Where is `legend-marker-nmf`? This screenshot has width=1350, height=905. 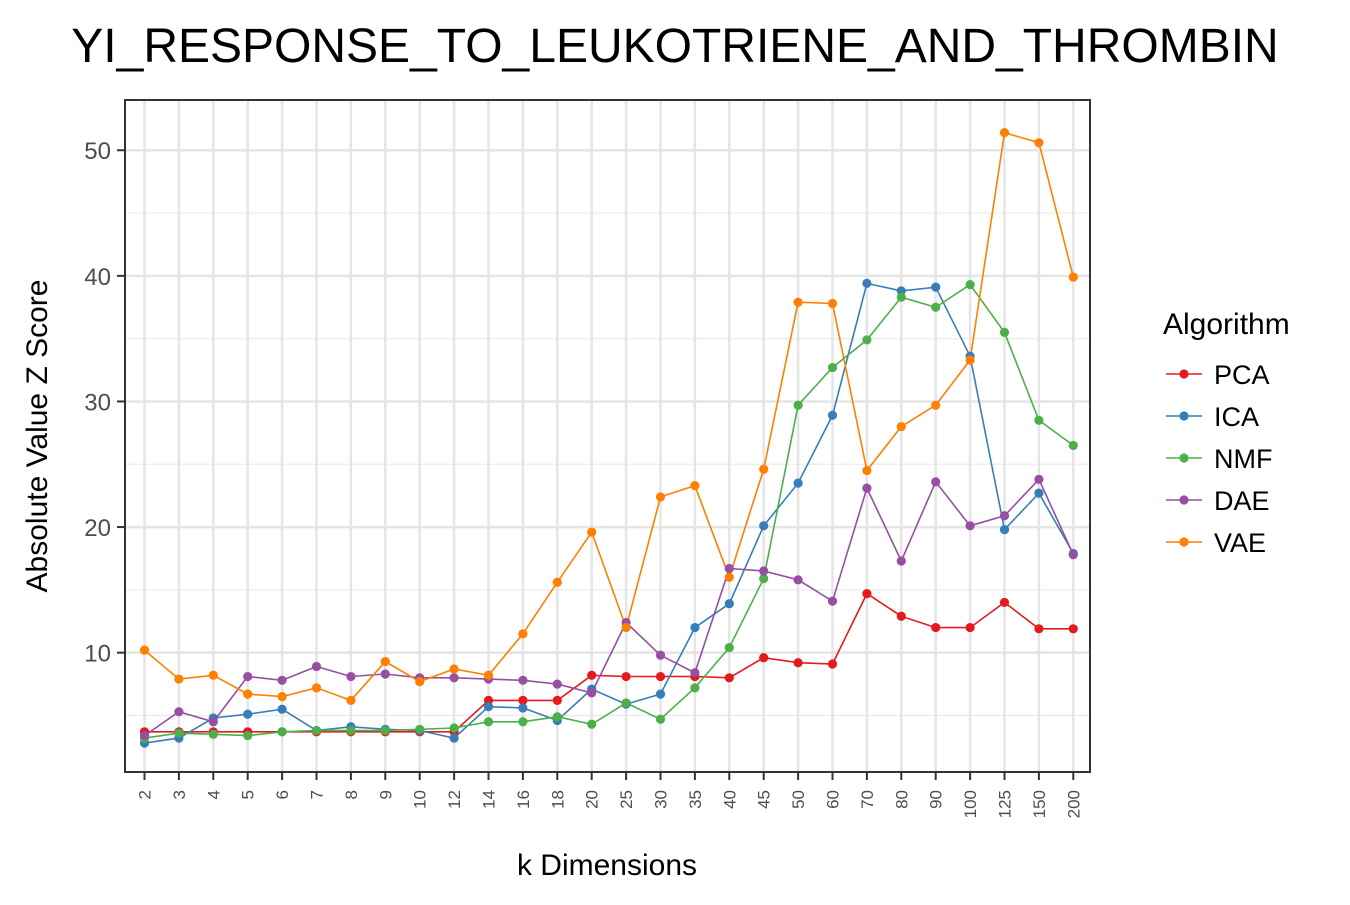 legend-marker-nmf is located at coordinates (1184, 458).